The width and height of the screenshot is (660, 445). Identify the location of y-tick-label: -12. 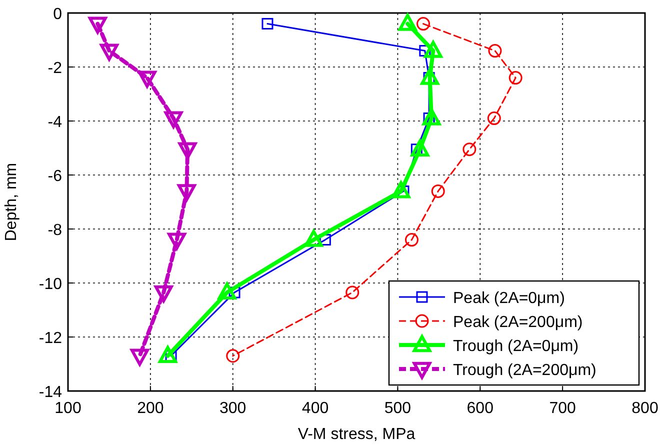
(50, 338).